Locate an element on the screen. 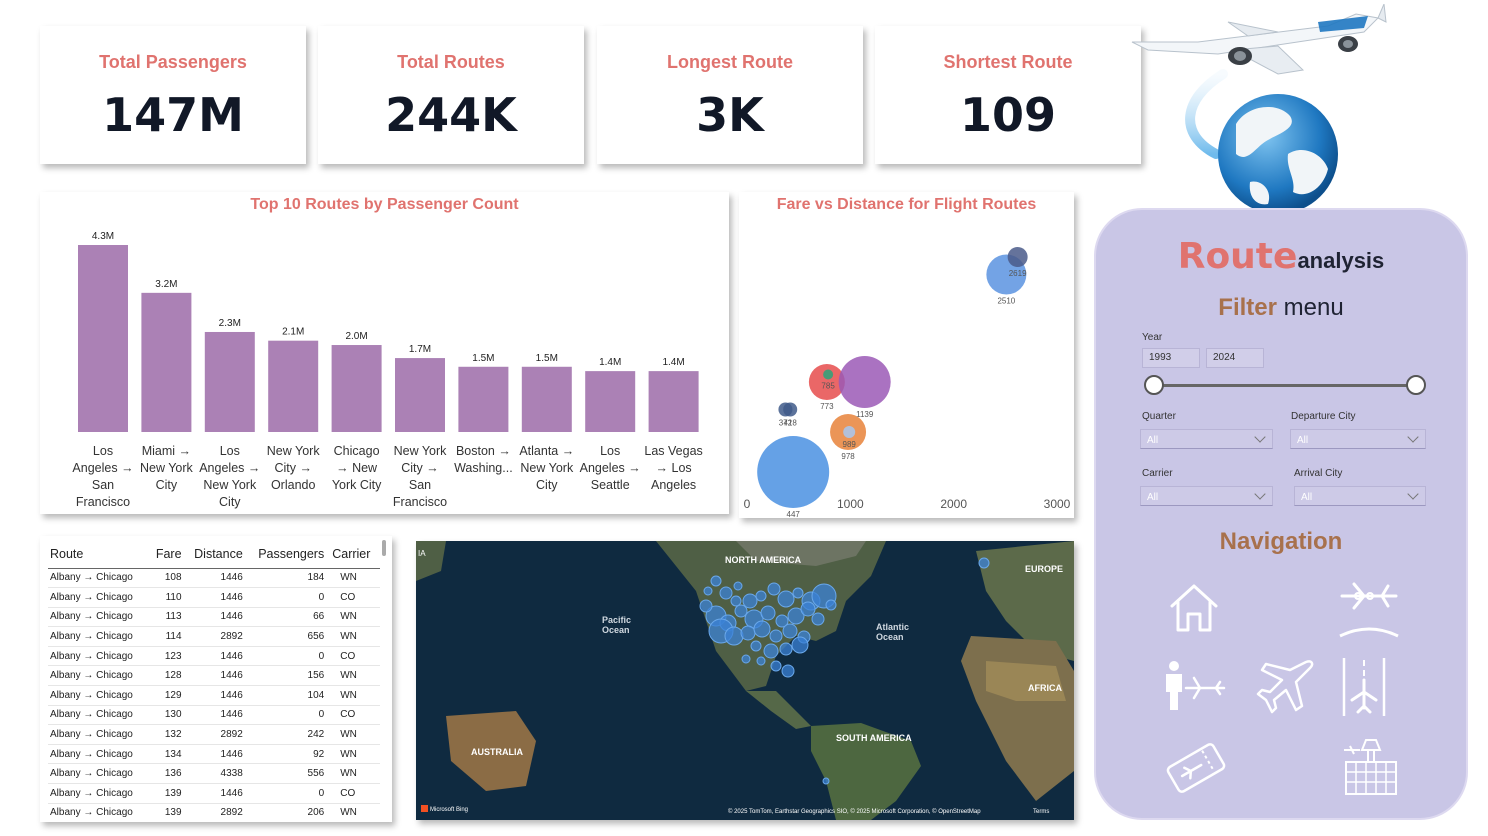 Image resolution: width=1488 pixels, height=836 pixels. table-row: Albany → Chicago 110 1446 0 CO is located at coordinates (214, 597).